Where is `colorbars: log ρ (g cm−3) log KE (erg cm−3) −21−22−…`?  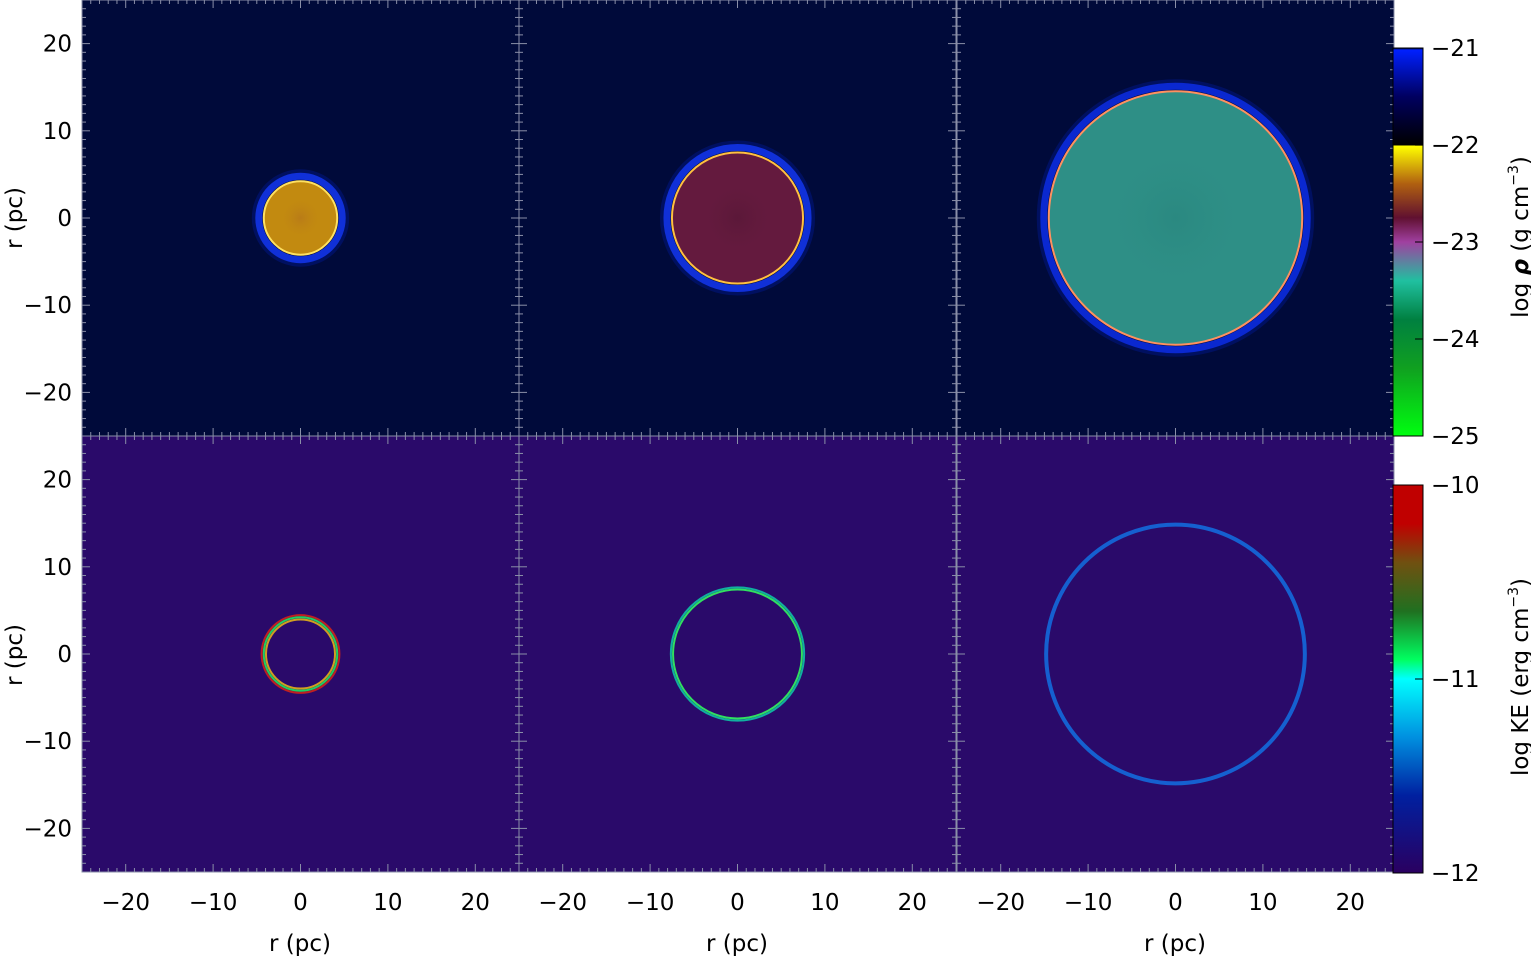 colorbars: log ρ (g cm−3) log KE (erg cm−3) −21−22−… is located at coordinates (1461, 461).